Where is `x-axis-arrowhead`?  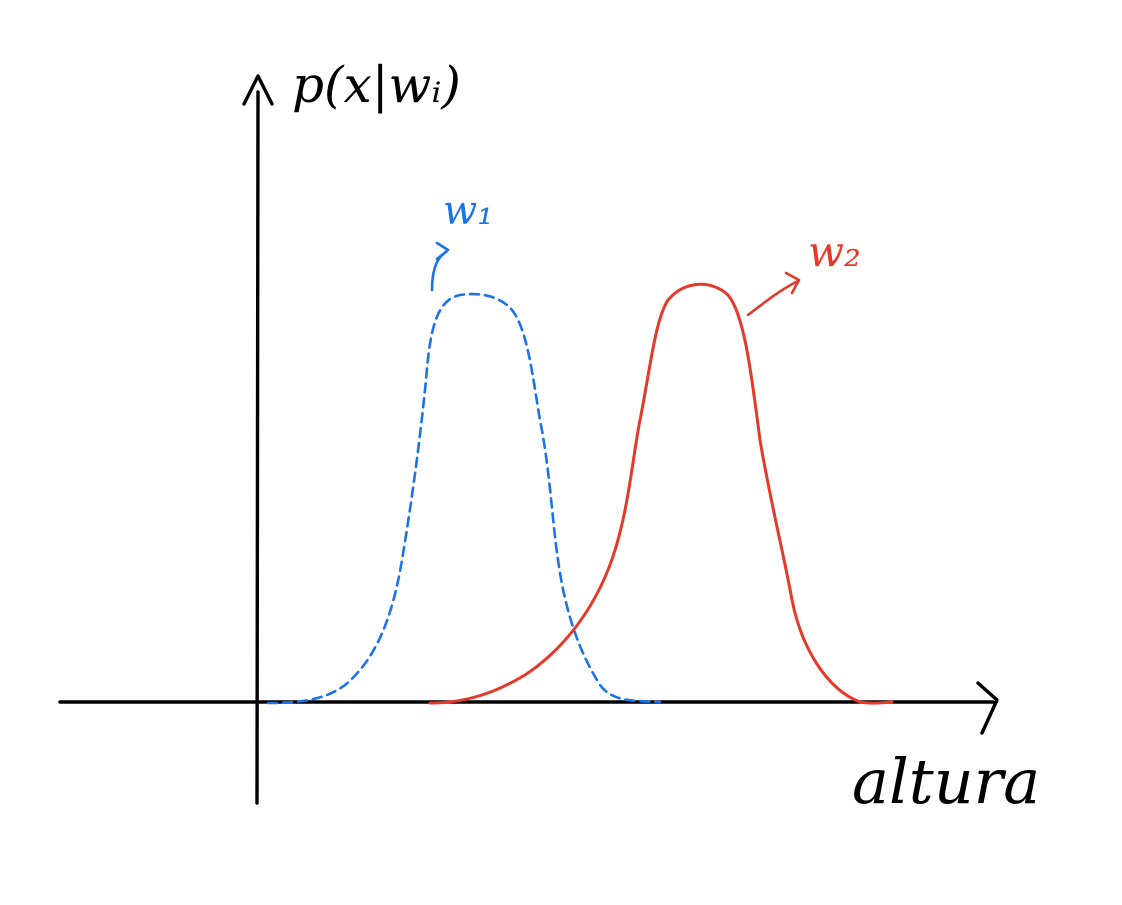 x-axis-arrowhead is located at coordinates (987, 708).